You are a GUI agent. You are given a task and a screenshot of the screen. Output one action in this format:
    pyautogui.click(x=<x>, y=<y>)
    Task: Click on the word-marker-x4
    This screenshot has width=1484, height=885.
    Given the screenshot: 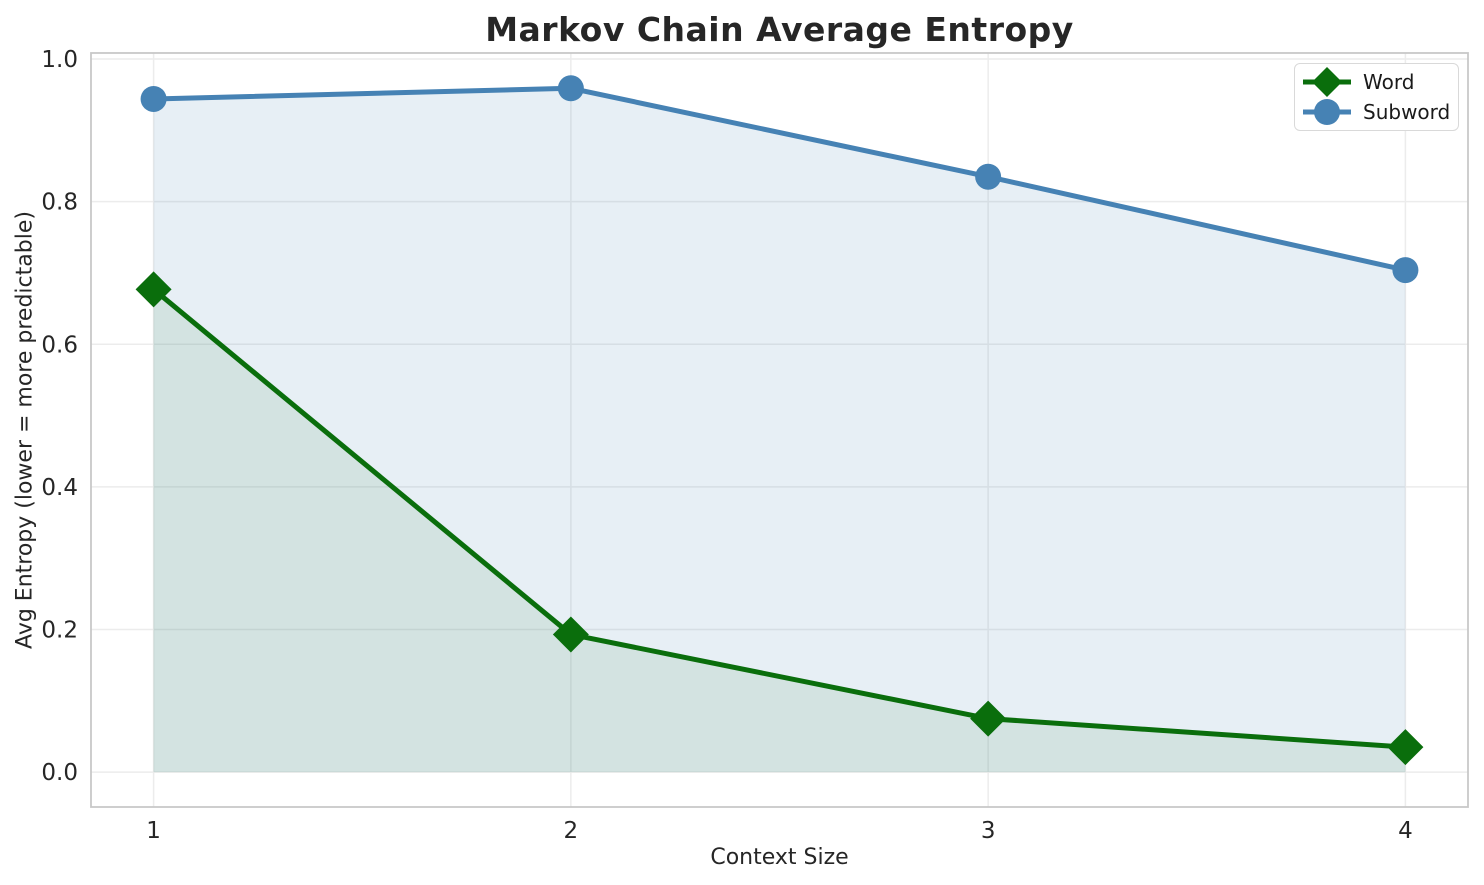 What is the action you would take?
    pyautogui.click(x=1405, y=747)
    